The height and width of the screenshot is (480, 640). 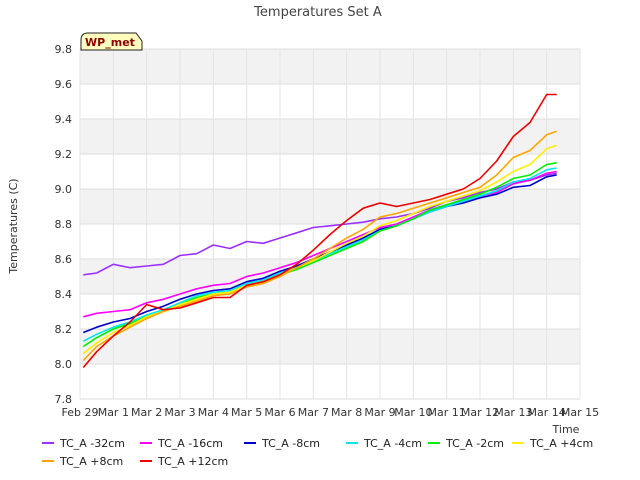 I want to click on legend-item: TC_A +4cm, so click(x=552, y=443).